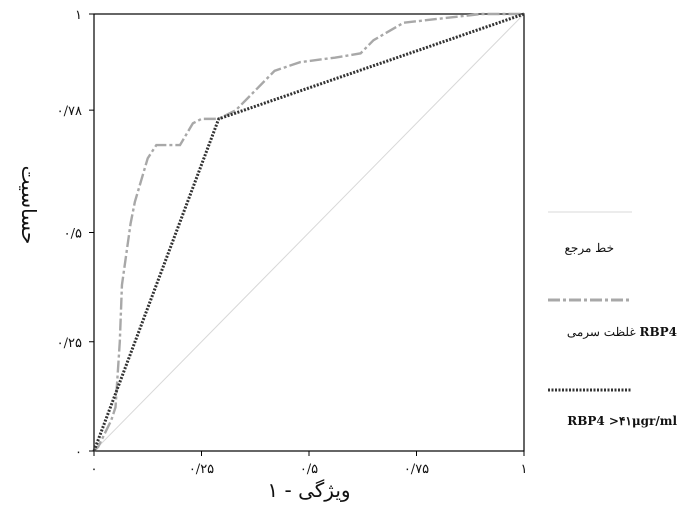  What do you see at coordinates (658, 332) in the screenshot?
I see `legend-label-serum-suffix: RBP4` at bounding box center [658, 332].